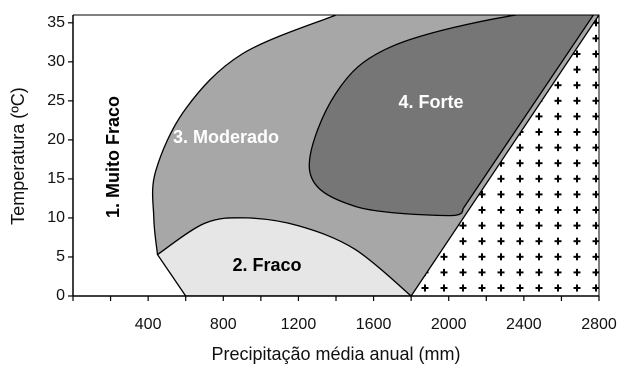 The width and height of the screenshot is (625, 372). I want to click on y-tick-label: 20, so click(56, 139).